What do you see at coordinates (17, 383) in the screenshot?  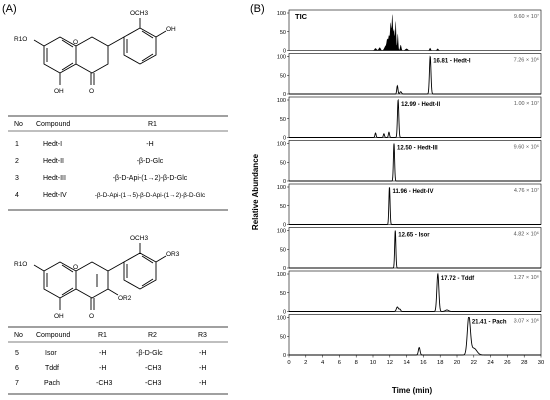 I see `table2-row3-no: 7` at bounding box center [17, 383].